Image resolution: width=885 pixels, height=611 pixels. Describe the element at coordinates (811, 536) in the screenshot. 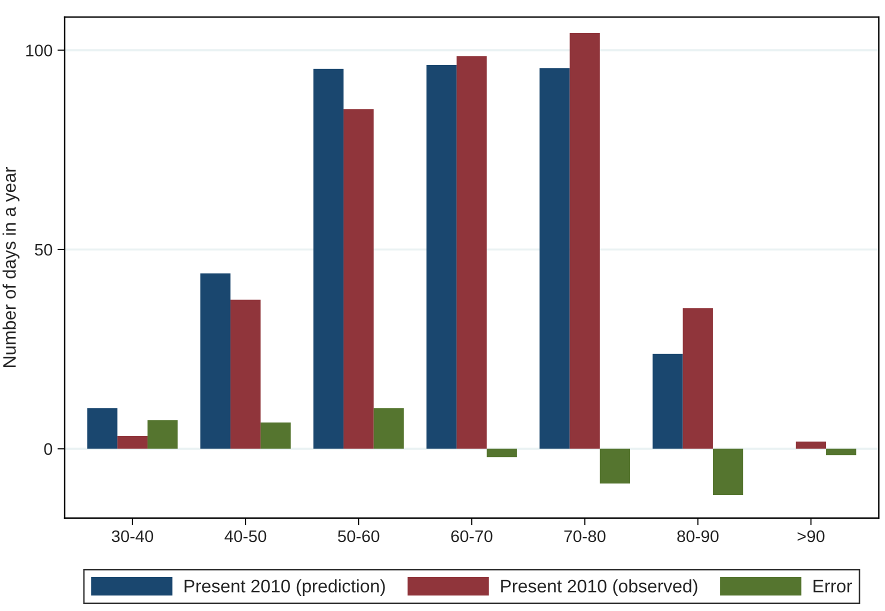

I see `x-tick-label: >90` at that location.